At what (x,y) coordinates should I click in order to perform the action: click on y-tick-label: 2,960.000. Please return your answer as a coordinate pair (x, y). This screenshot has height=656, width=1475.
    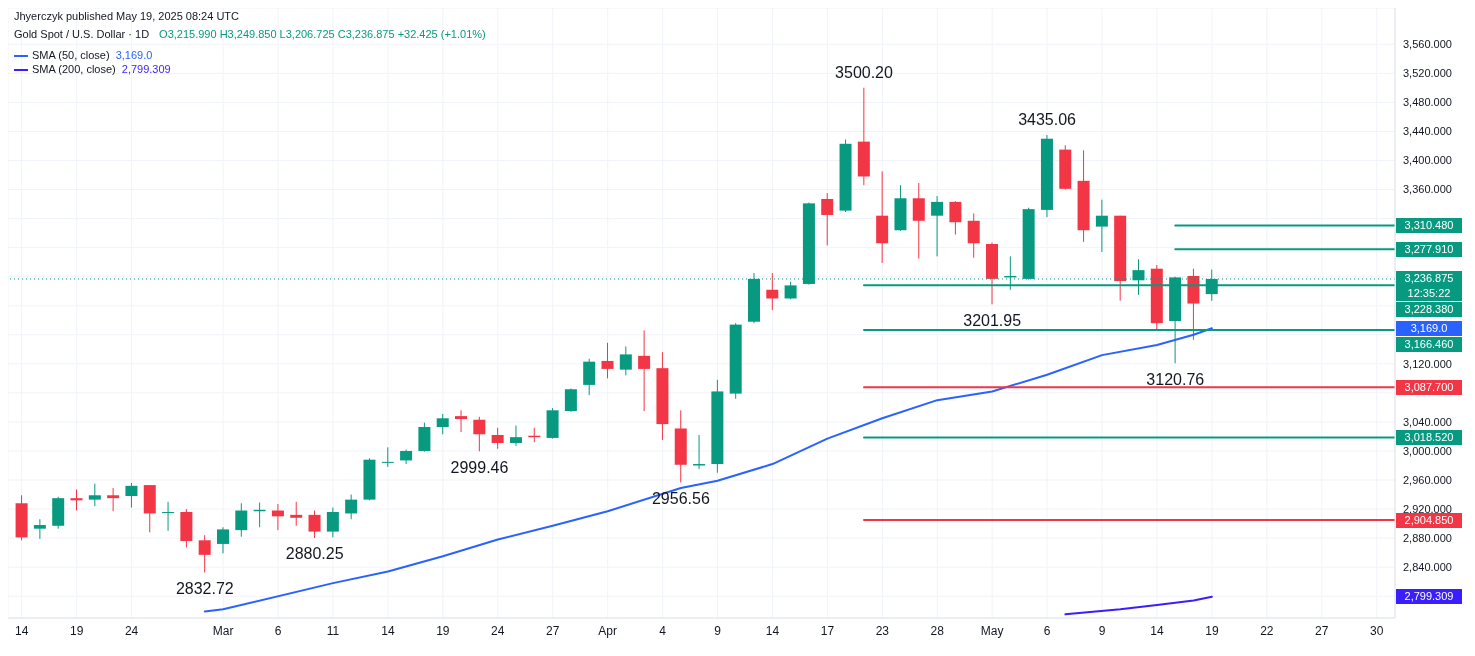
    Looking at the image, I should click on (1427, 479).